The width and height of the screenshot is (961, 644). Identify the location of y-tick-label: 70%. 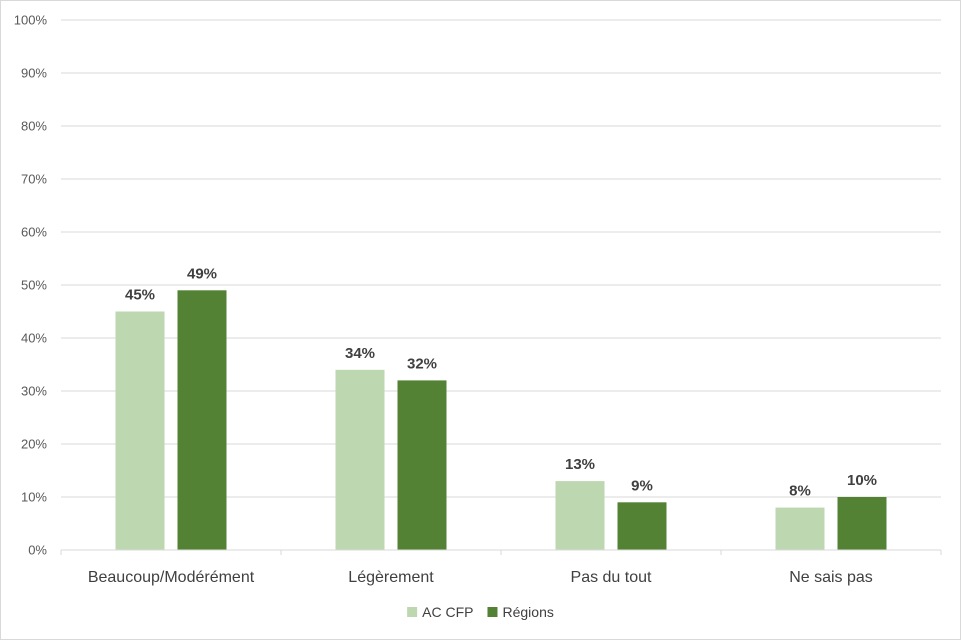
(34, 179).